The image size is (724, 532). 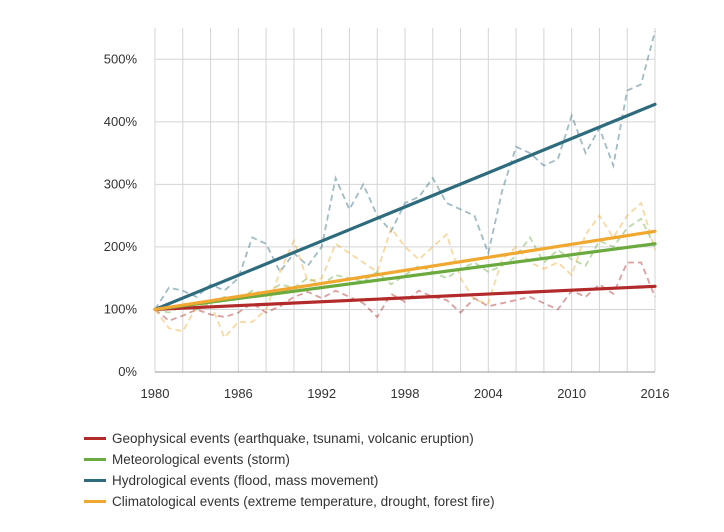 What do you see at coordinates (121, 58) in the screenshot?
I see `y-tick-label: 500%` at bounding box center [121, 58].